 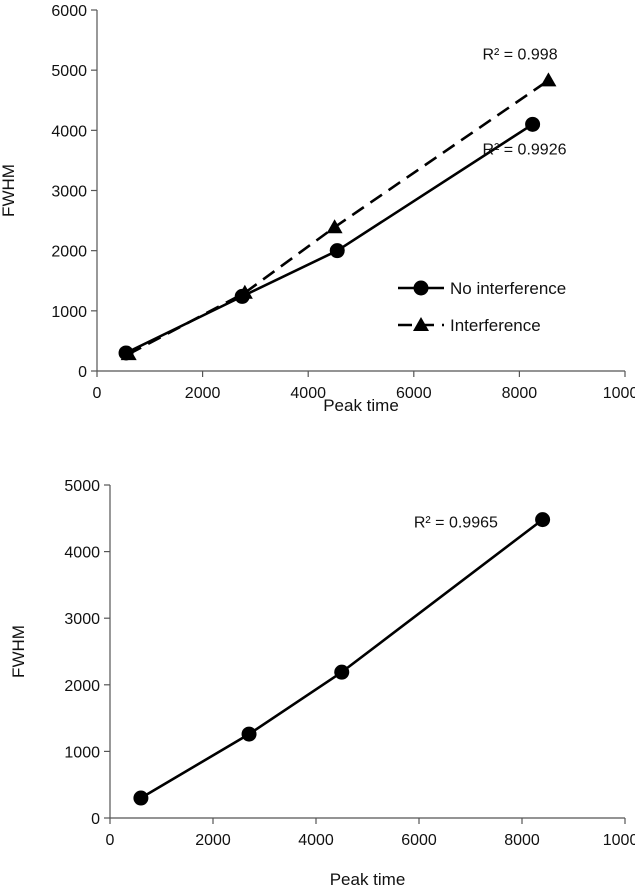 What do you see at coordinates (482, 307) in the screenshot?
I see `legend: No interference Interference` at bounding box center [482, 307].